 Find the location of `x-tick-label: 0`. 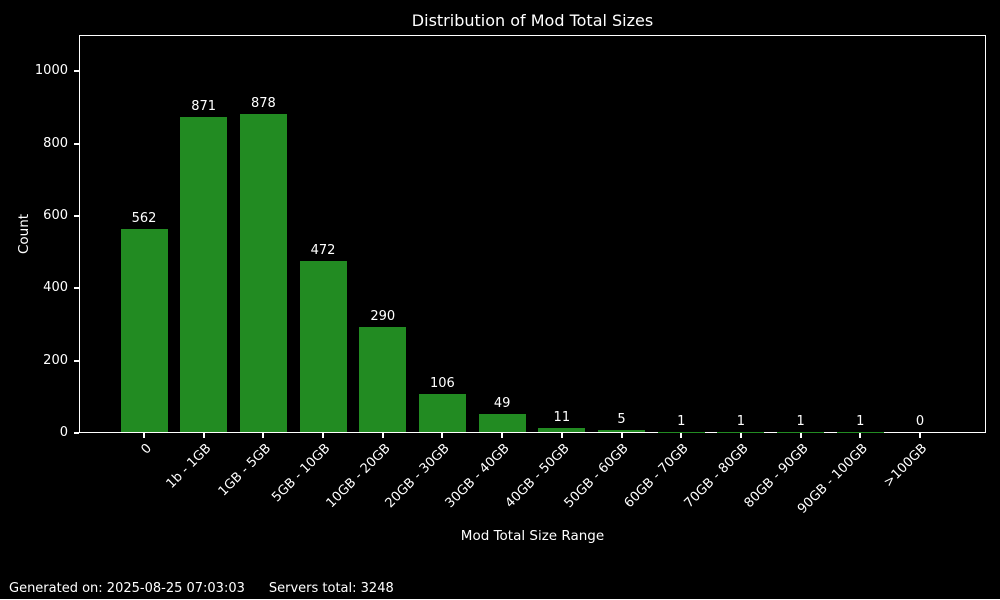

x-tick-label: 0 is located at coordinates (146, 449).